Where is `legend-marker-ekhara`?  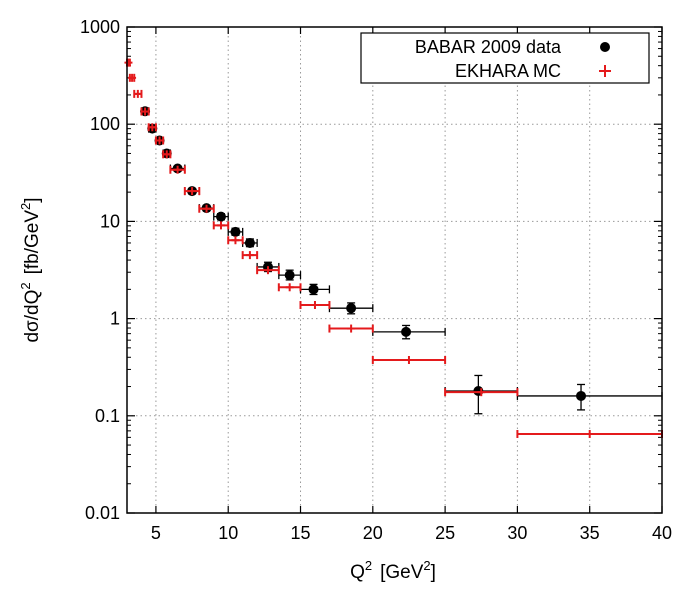 legend-marker-ekhara is located at coordinates (605, 71).